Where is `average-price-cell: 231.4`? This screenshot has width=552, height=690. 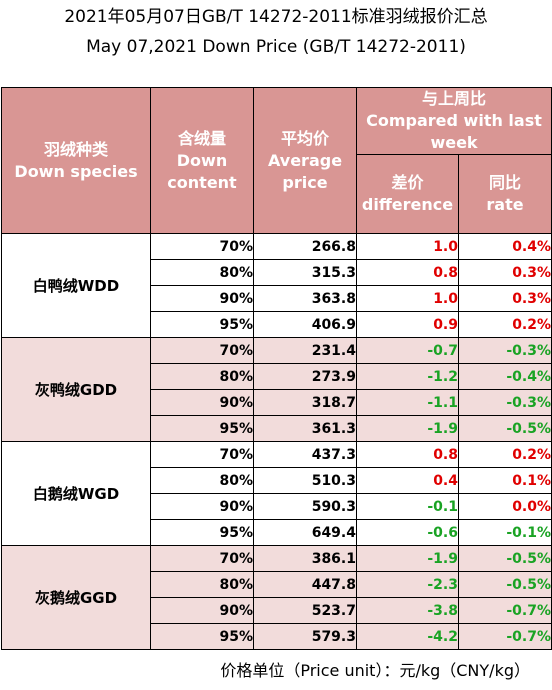
average-price-cell: 231.4 is located at coordinates (305, 350).